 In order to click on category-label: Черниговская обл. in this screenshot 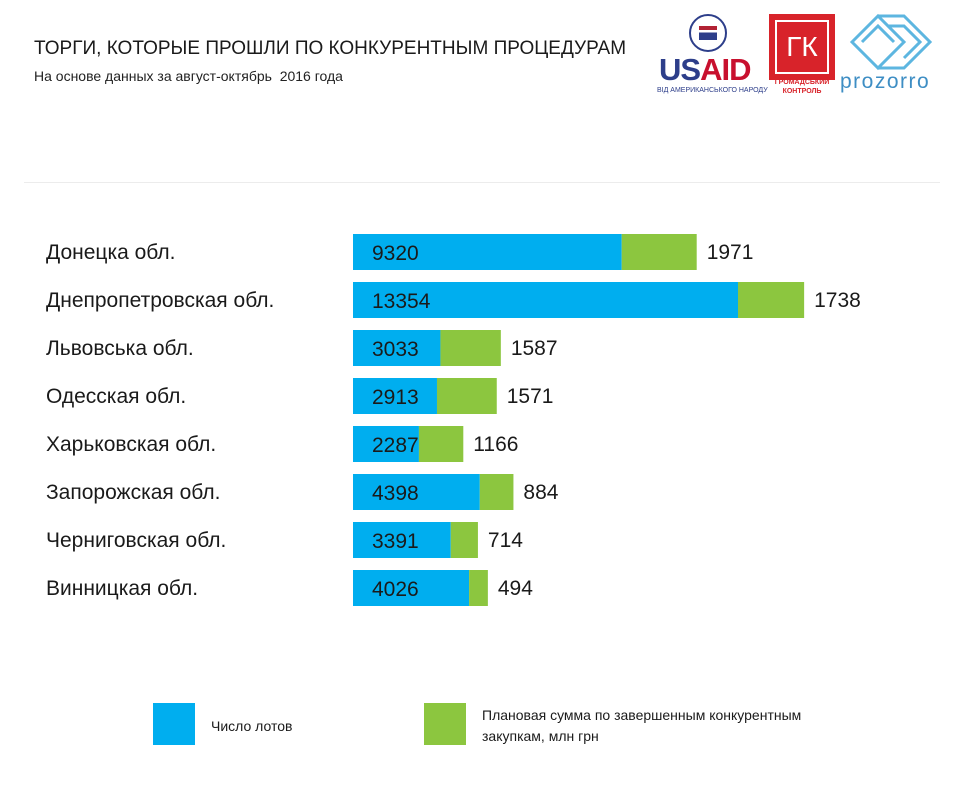, I will do `click(136, 540)`.